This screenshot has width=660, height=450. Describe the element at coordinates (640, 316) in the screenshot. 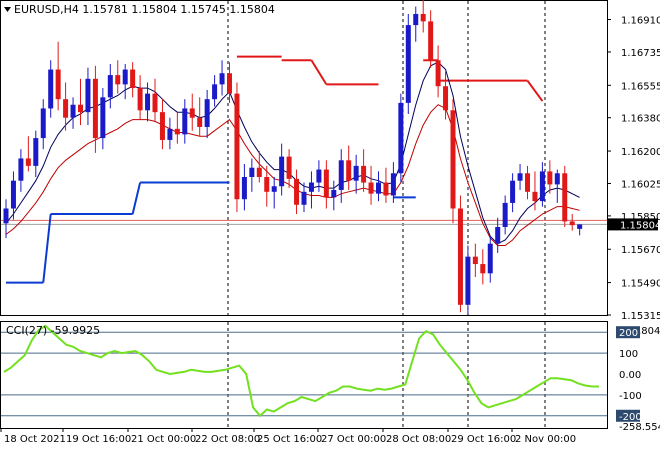

I see `y-tick-label: 1.15315` at that location.